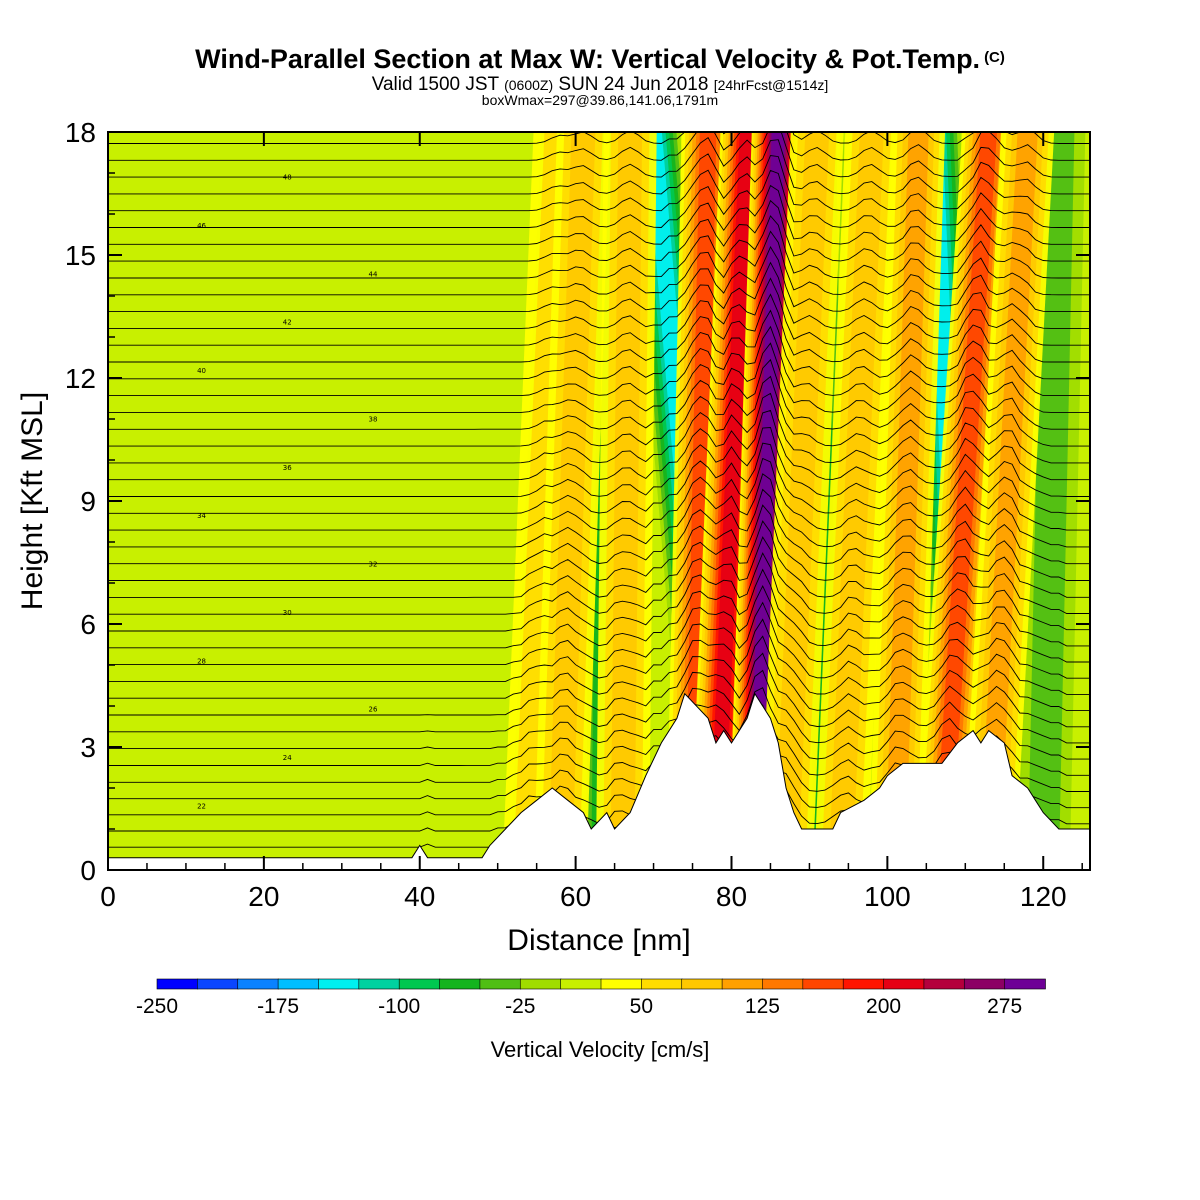 The width and height of the screenshot is (1200, 1200). What do you see at coordinates (88, 624) in the screenshot?
I see `y-tick-label-6: 6` at bounding box center [88, 624].